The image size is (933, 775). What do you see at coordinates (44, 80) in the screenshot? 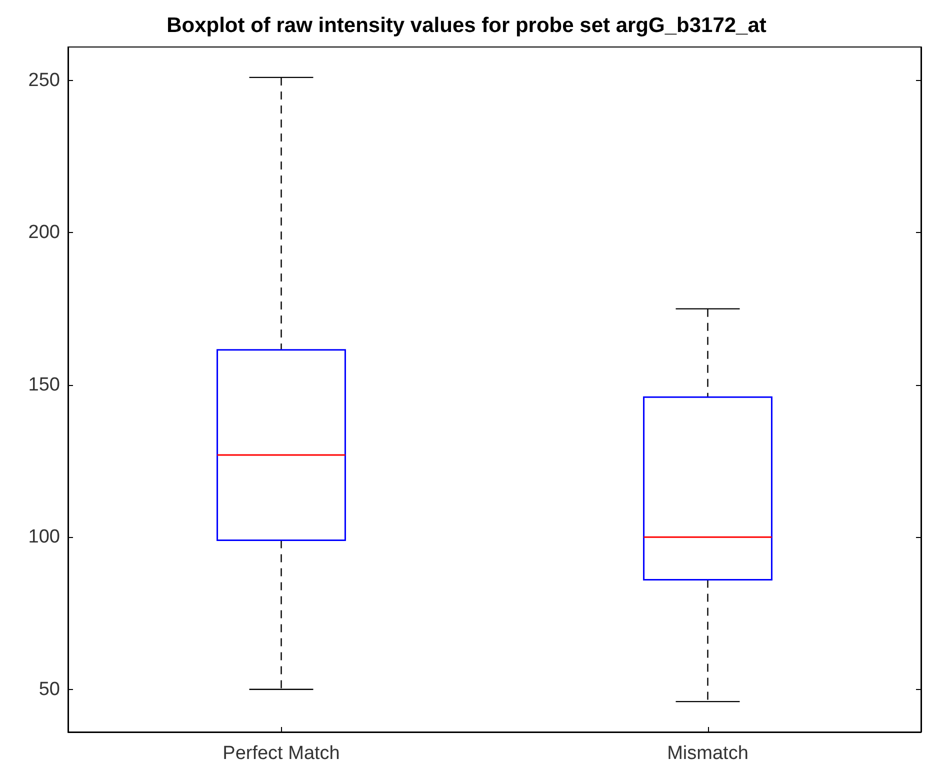
I see `y-tick-label: 250` at bounding box center [44, 80].